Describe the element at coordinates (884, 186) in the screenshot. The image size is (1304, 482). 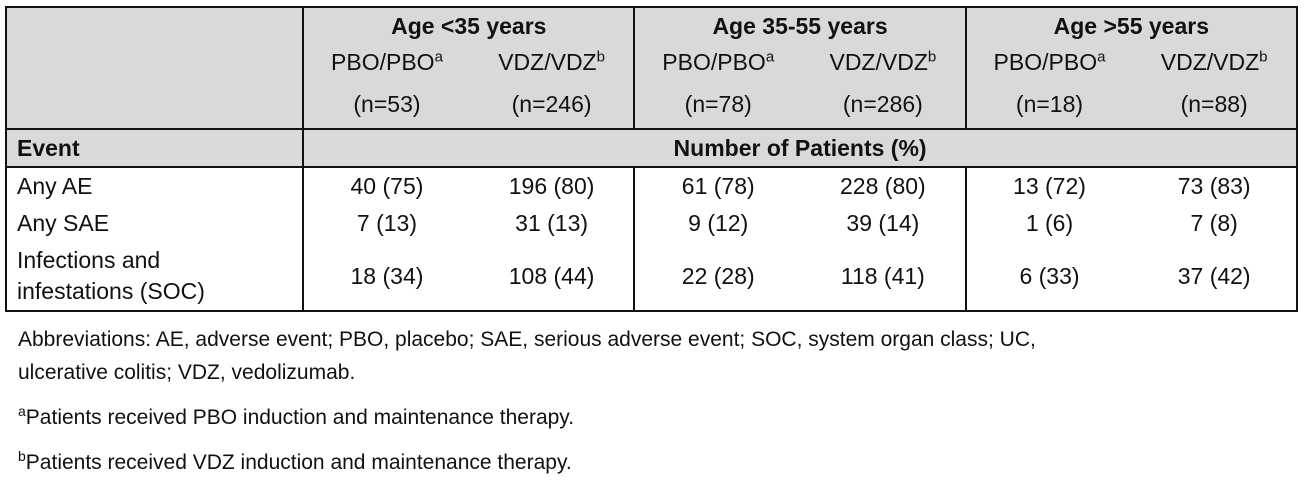
I see `table-cell: 228 (80)` at that location.